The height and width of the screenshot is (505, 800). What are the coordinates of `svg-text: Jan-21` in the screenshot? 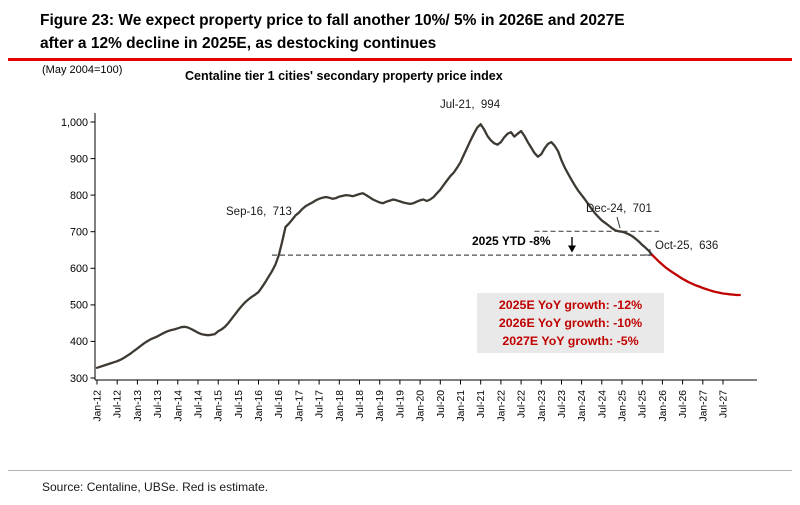 It's located at (461, 406).